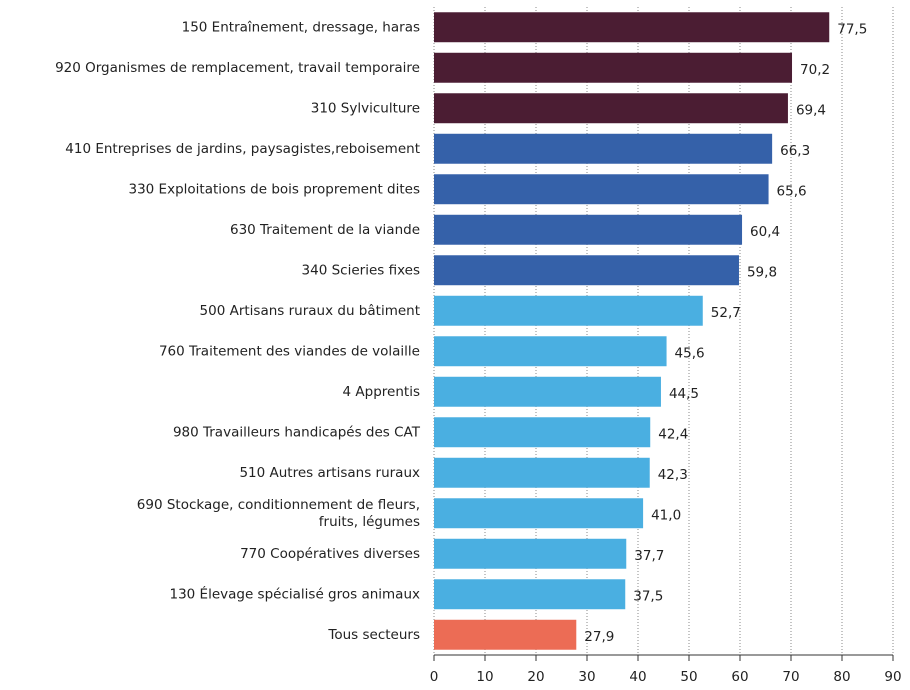 This screenshot has width=910, height=690. I want to click on x-tick-label: 50, so click(688, 677).